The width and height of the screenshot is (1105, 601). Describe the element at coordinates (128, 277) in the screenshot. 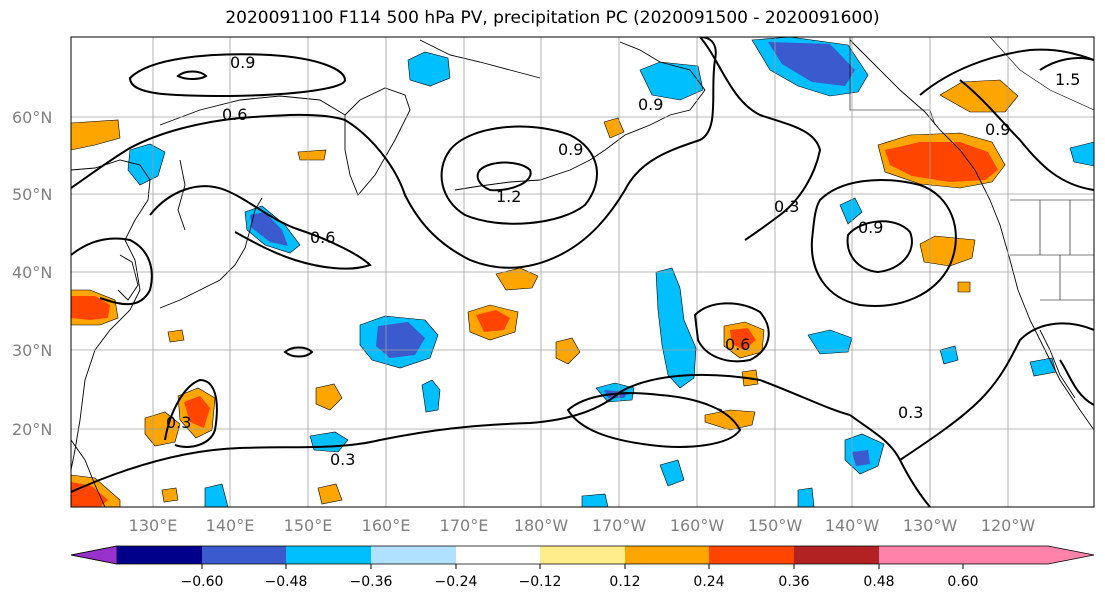

I see `coast-korea` at that location.